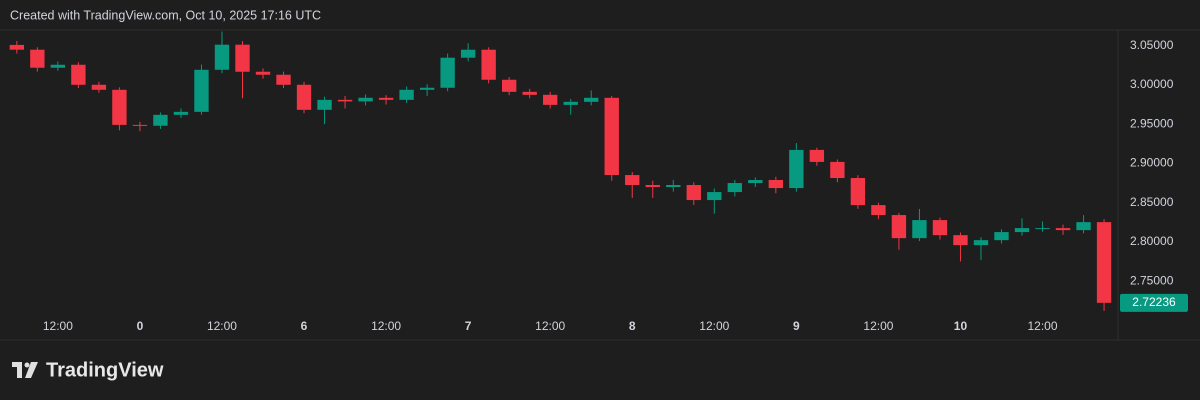 The image size is (1200, 400). I want to click on x-tick-label: 6, so click(304, 326).